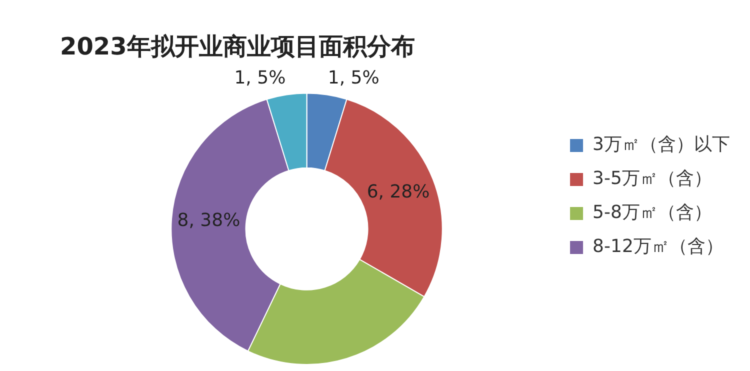 The image size is (750, 371). What do you see at coordinates (398, 192) in the screenshot?
I see `data-label: 6, 28%` at bounding box center [398, 192].